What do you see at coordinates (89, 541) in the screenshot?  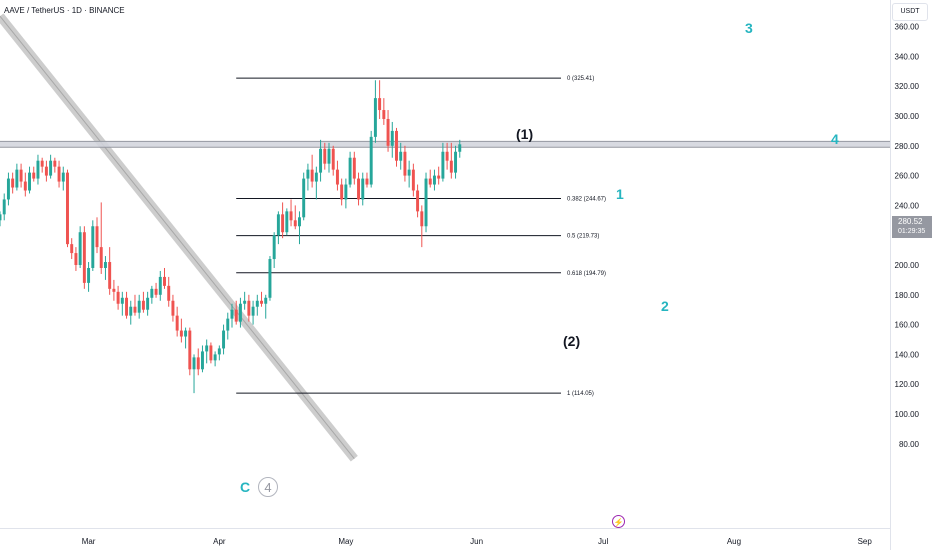 I see `time-tick-label: Mar` at bounding box center [89, 541].